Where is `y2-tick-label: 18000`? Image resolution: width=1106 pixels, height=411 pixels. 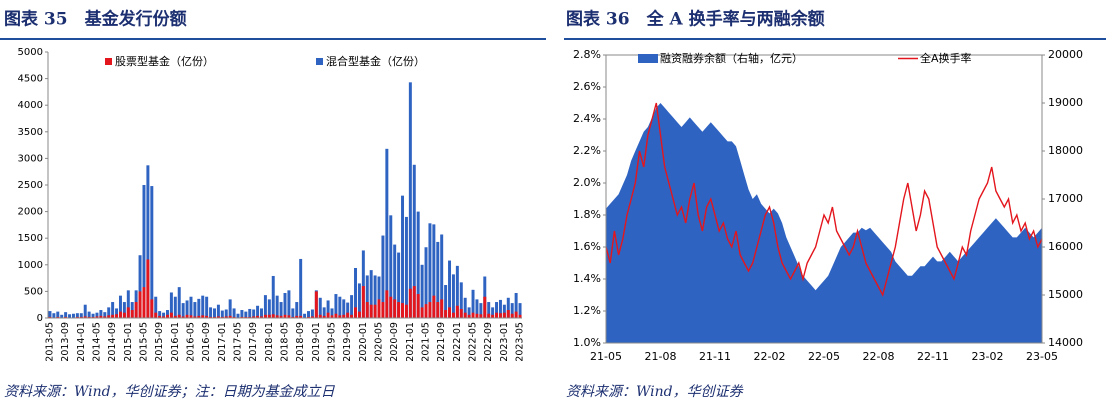
y2-tick-label: 18000 is located at coordinates (1065, 150).